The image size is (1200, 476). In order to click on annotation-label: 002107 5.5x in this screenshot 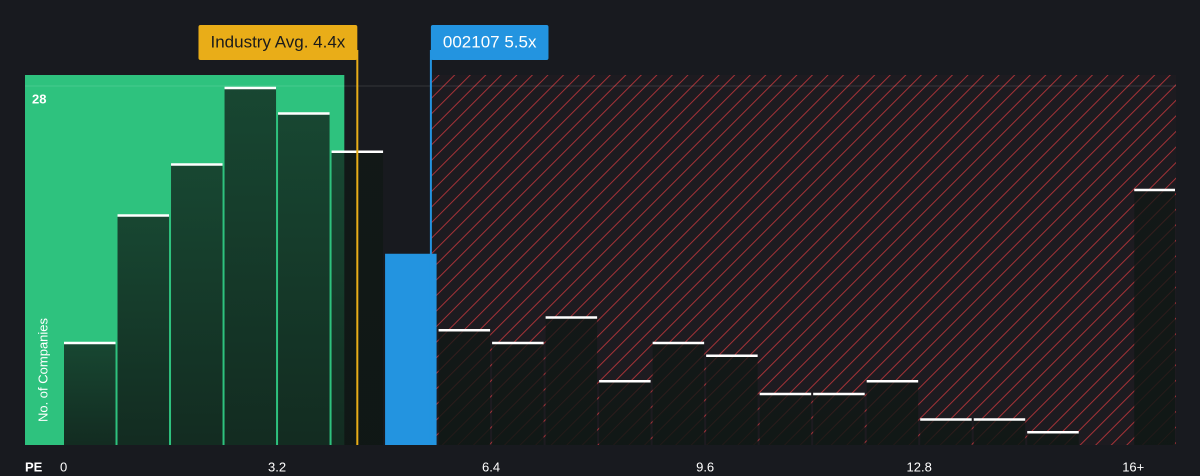, I will do `click(490, 41)`.